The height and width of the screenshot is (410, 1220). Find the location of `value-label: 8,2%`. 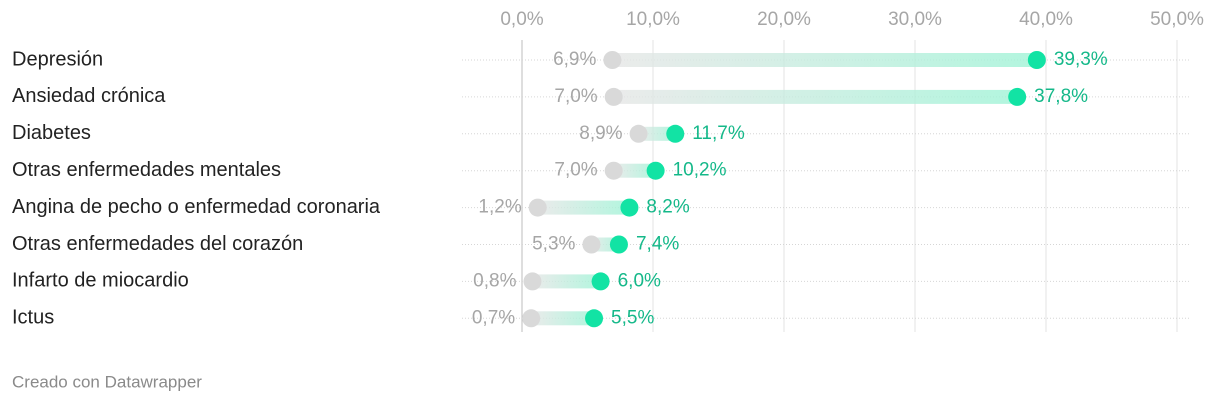

value-label: 8,2% is located at coordinates (667, 207).